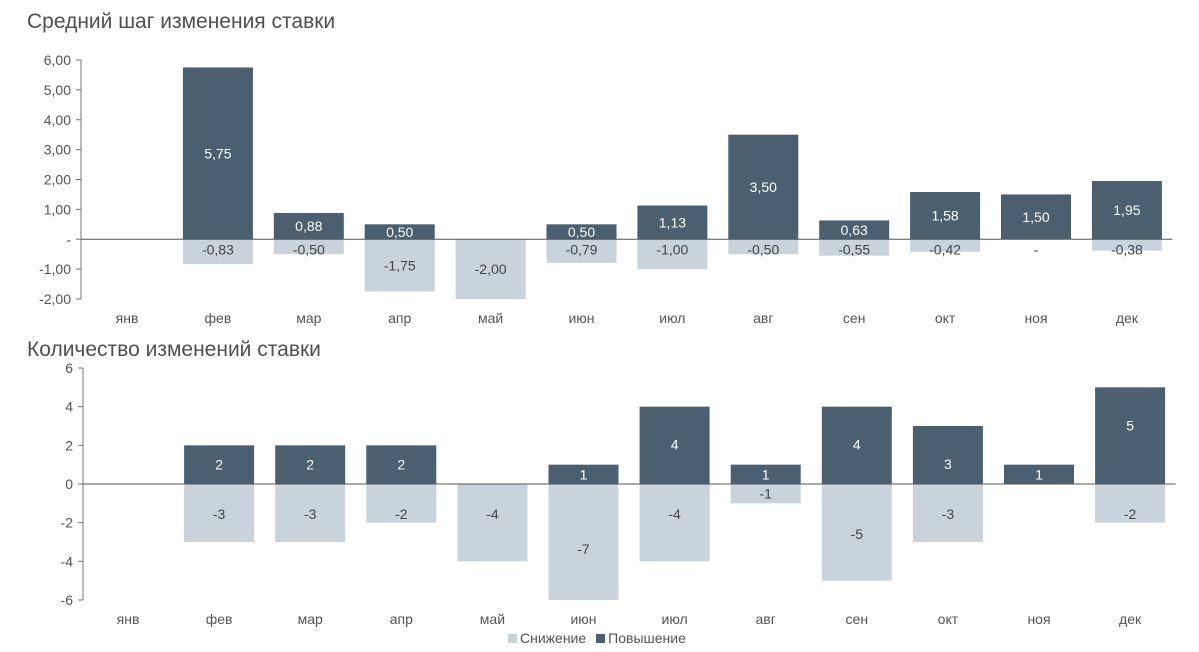  What do you see at coordinates (69, 368) in the screenshot?
I see `y-tick-label: 6` at bounding box center [69, 368].